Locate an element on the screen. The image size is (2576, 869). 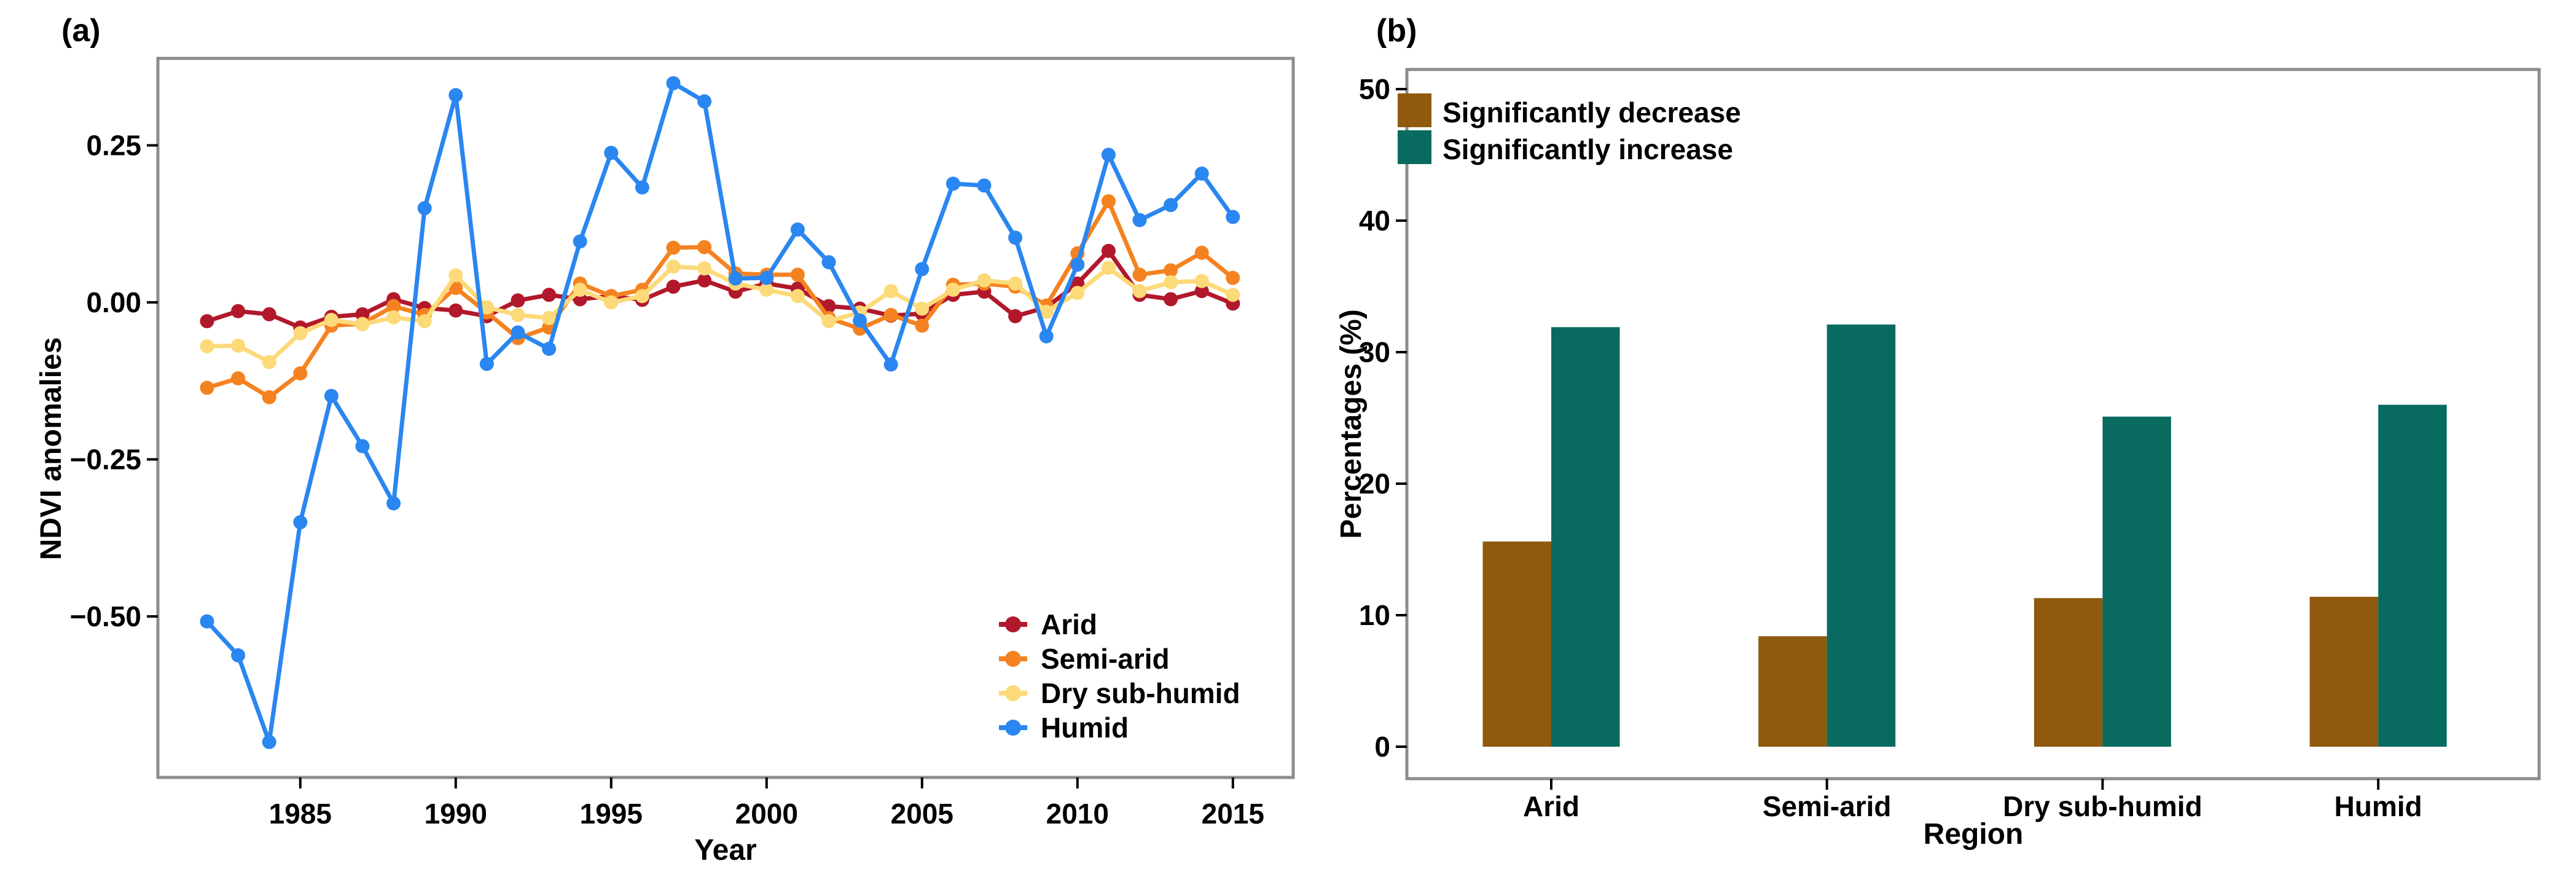
legend-label: Arid is located at coordinates (1069, 624).